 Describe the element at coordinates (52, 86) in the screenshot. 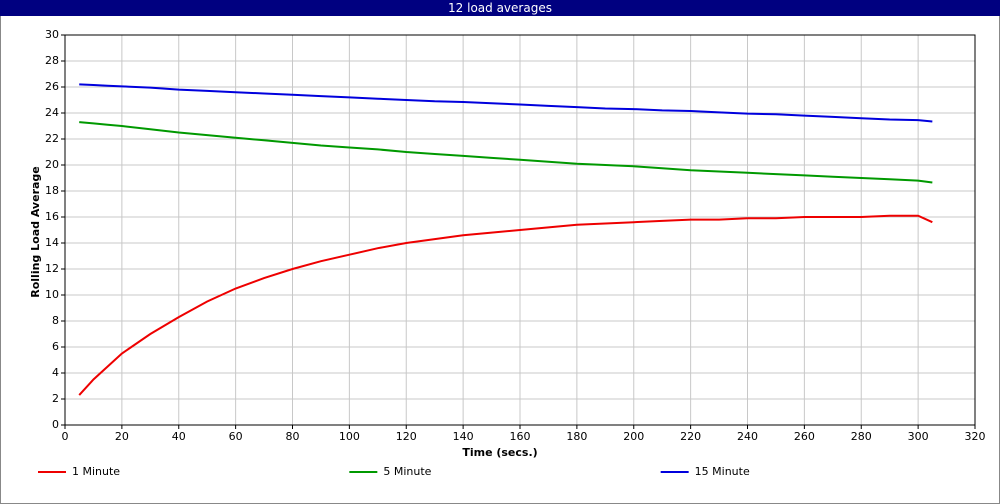

I see `y-tick-label: 26` at that location.